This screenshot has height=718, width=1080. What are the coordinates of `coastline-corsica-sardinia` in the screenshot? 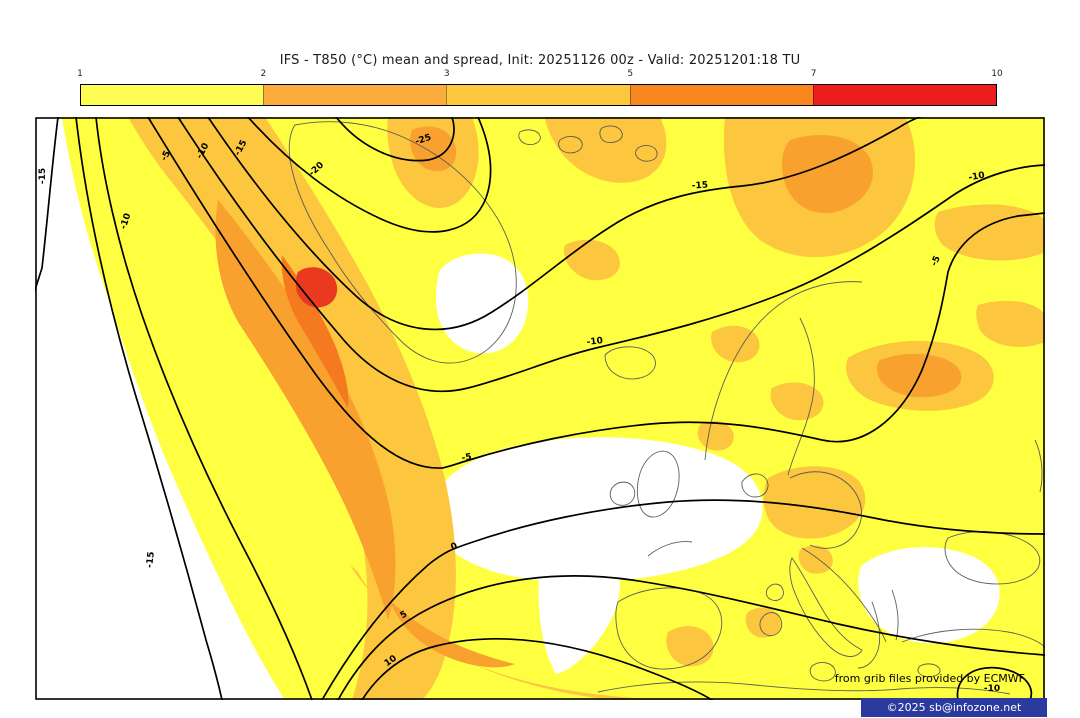 It's located at (771, 610).